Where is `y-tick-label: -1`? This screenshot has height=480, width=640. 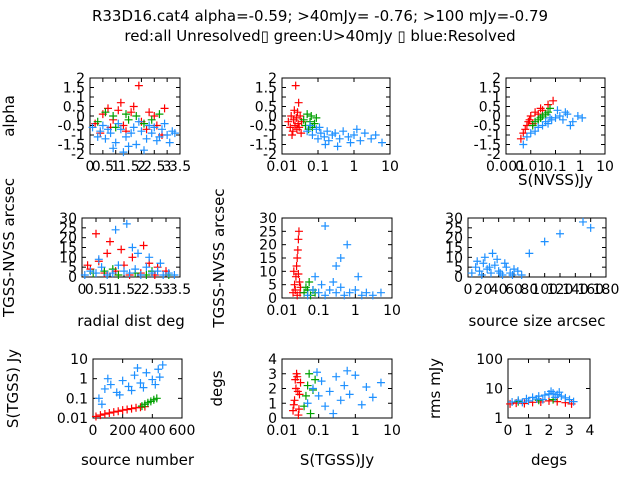
y-tick-label: -1 is located at coordinates (270, 136).